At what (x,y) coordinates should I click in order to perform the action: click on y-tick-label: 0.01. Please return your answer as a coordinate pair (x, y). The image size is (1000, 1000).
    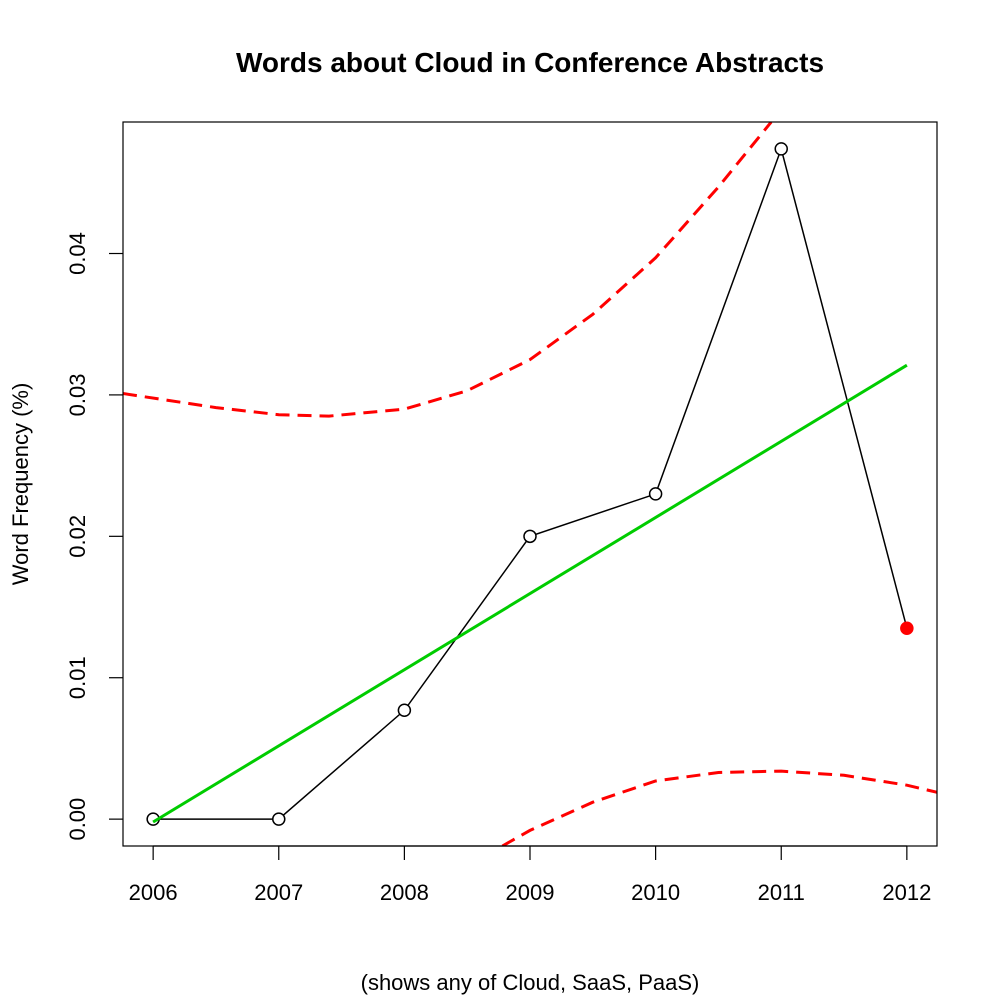
    Looking at the image, I should click on (77, 677).